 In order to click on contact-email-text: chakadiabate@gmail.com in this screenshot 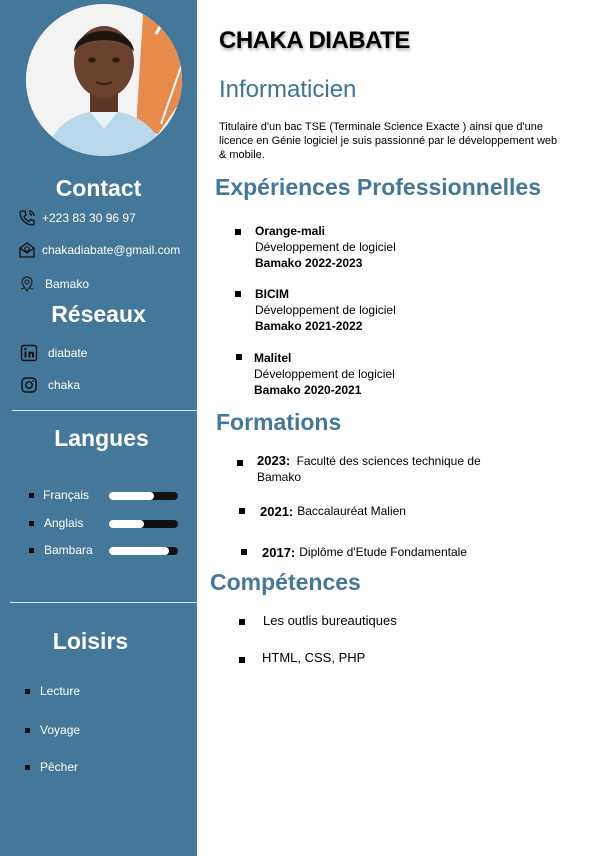, I will do `click(111, 250)`.